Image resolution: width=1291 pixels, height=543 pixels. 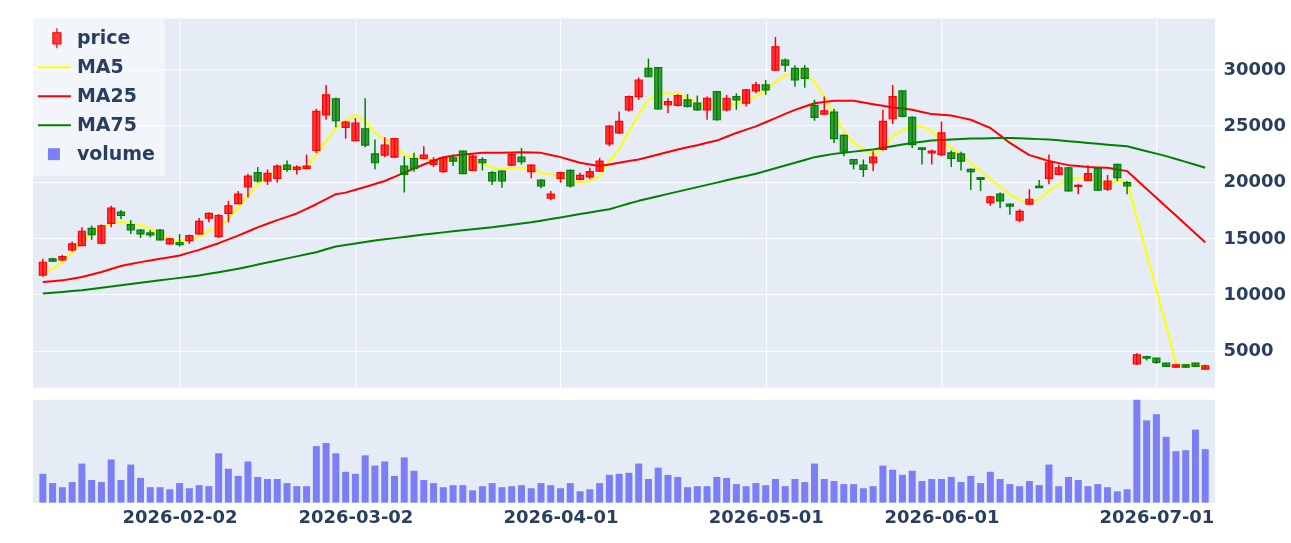 I want to click on x-tick-label: 2026-02-02, so click(x=180, y=517).